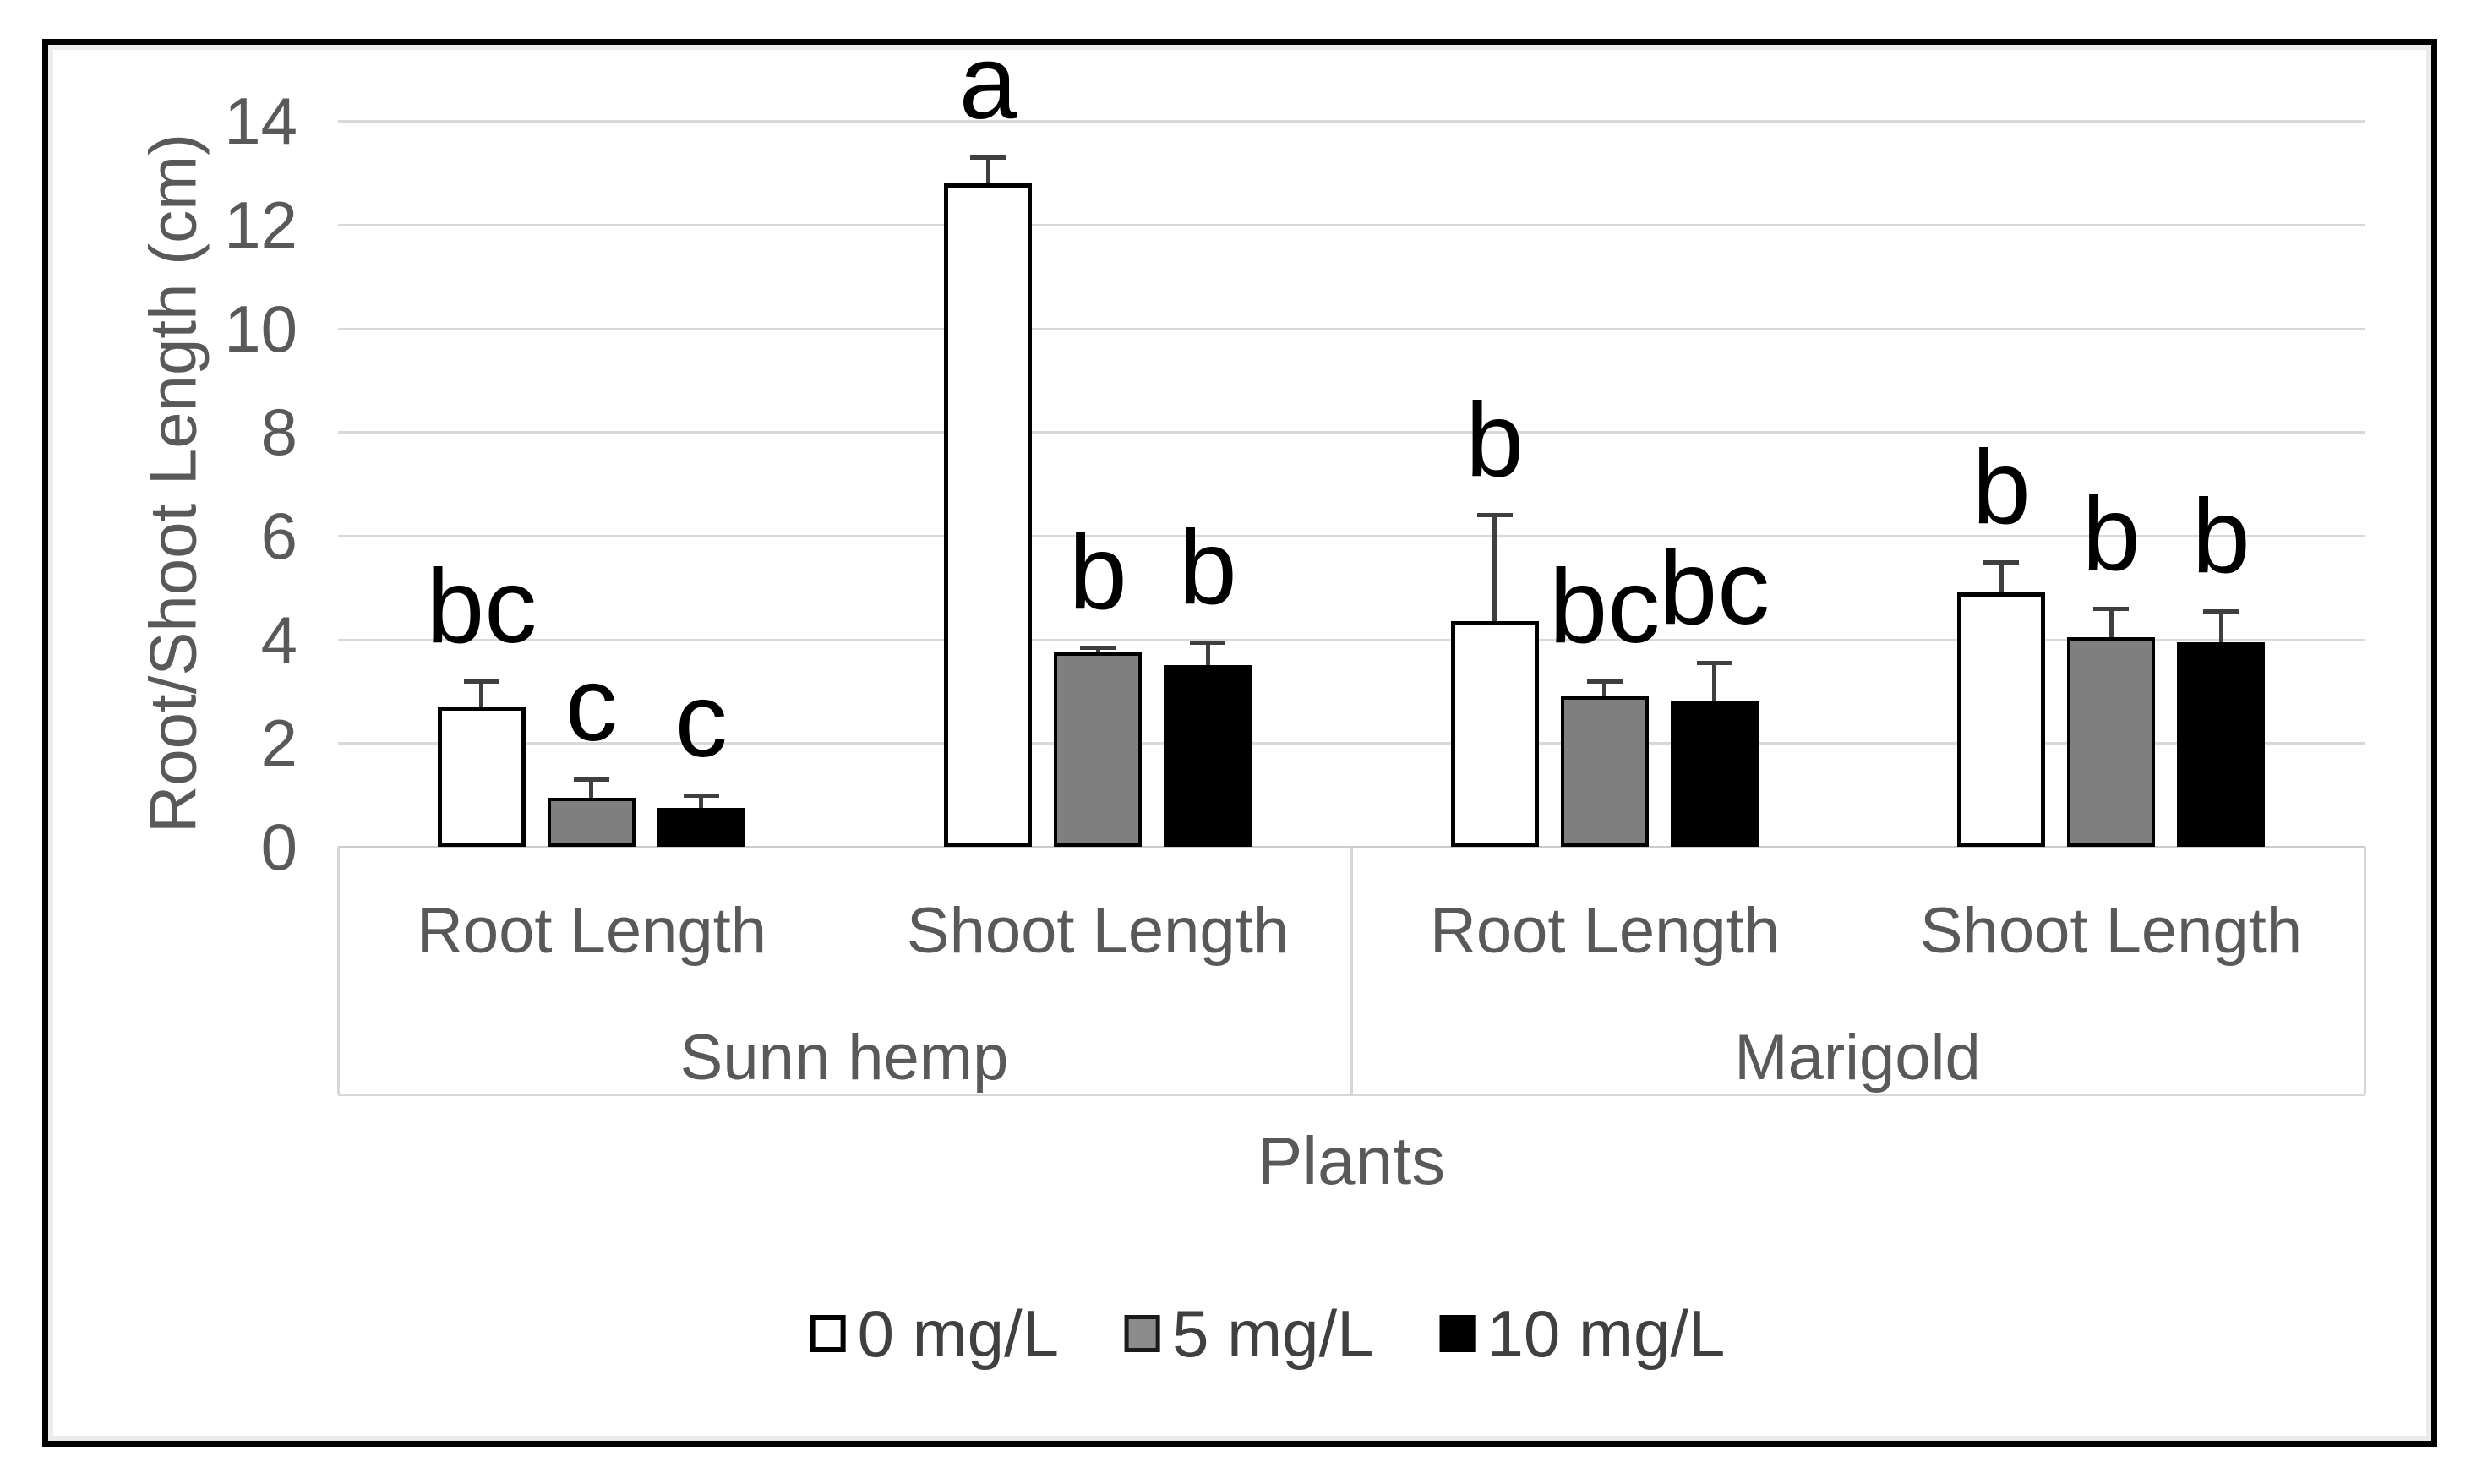  What do you see at coordinates (1858, 1058) in the screenshot?
I see `plant-group-label-marigold: Marigold` at bounding box center [1858, 1058].